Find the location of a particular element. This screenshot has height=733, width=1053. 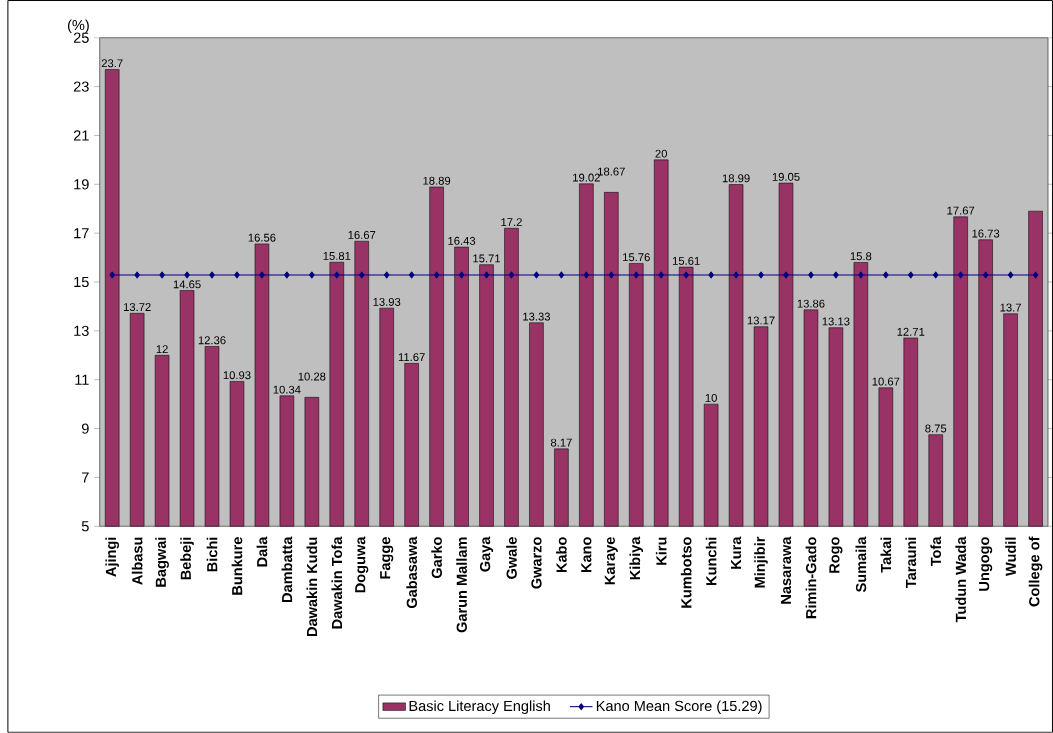

x-tick-label: Sumaila is located at coordinates (861, 564).